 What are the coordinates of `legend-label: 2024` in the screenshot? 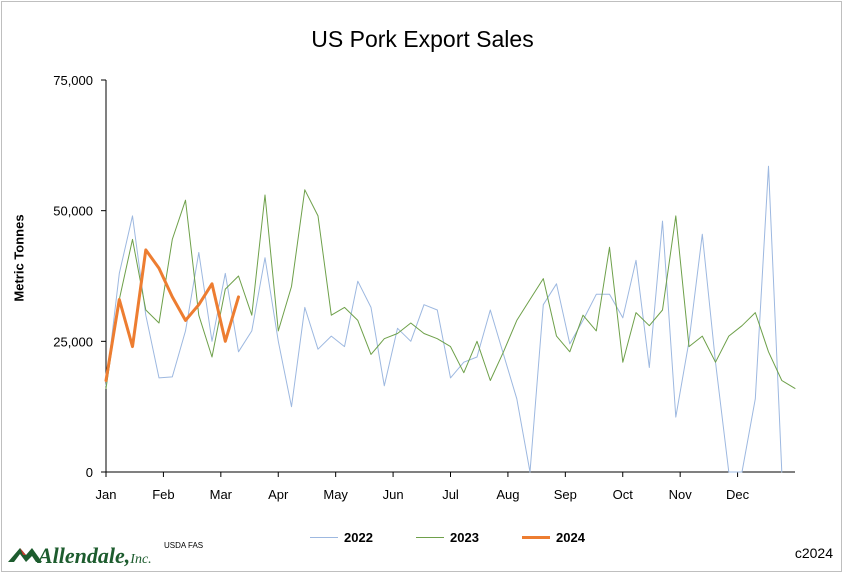 It's located at (570, 537).